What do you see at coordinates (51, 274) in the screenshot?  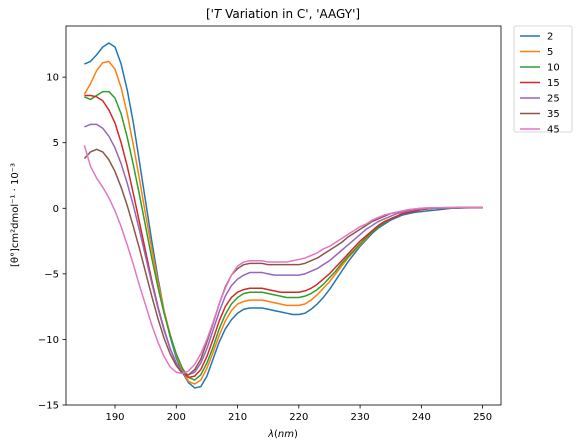 I see `y-tick-label: −5` at bounding box center [51, 274].